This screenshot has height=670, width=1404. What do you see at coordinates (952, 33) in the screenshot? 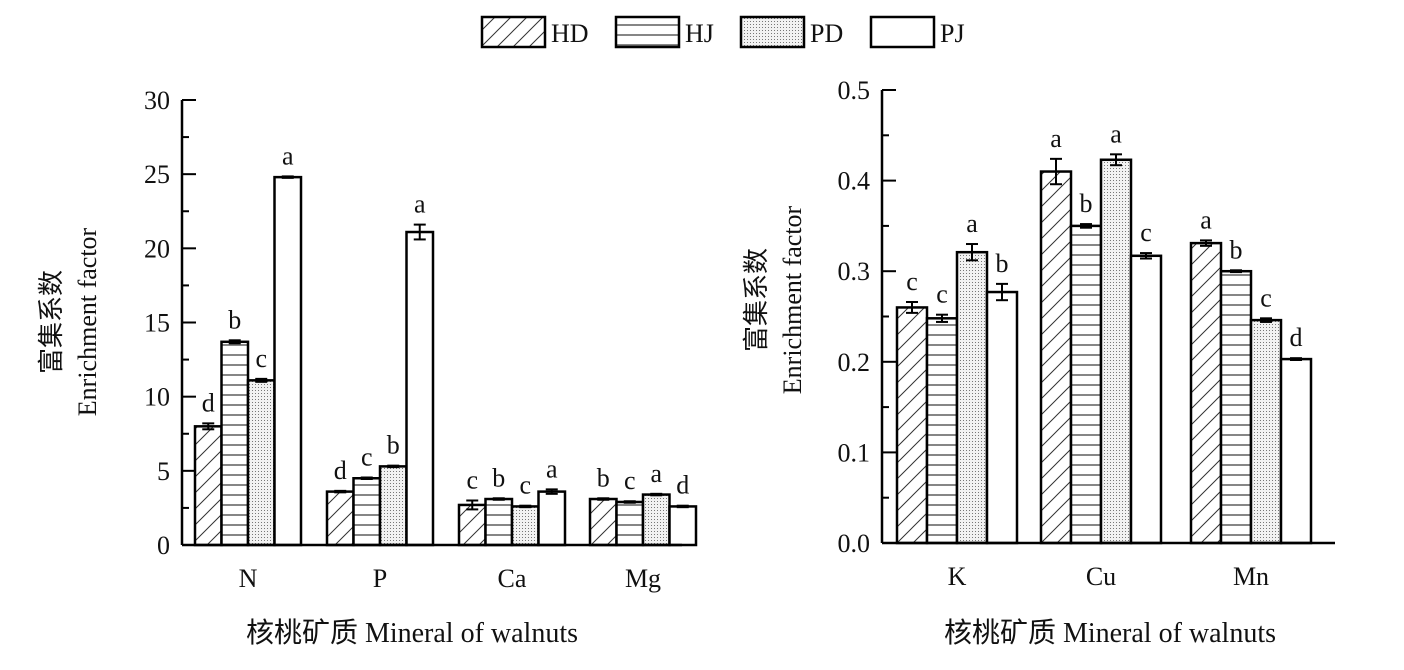
I see `legend-label-pj: PJ` at bounding box center [952, 33].